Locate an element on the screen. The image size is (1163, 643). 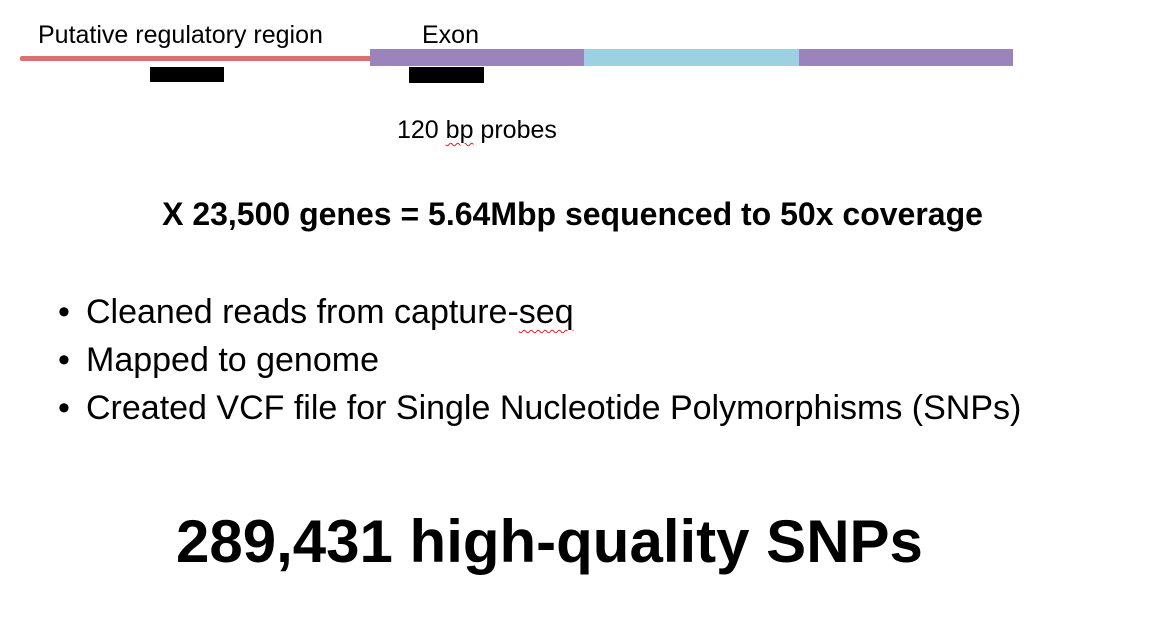
regulatory-region-label: Putative regulatory region is located at coordinates (180, 35).